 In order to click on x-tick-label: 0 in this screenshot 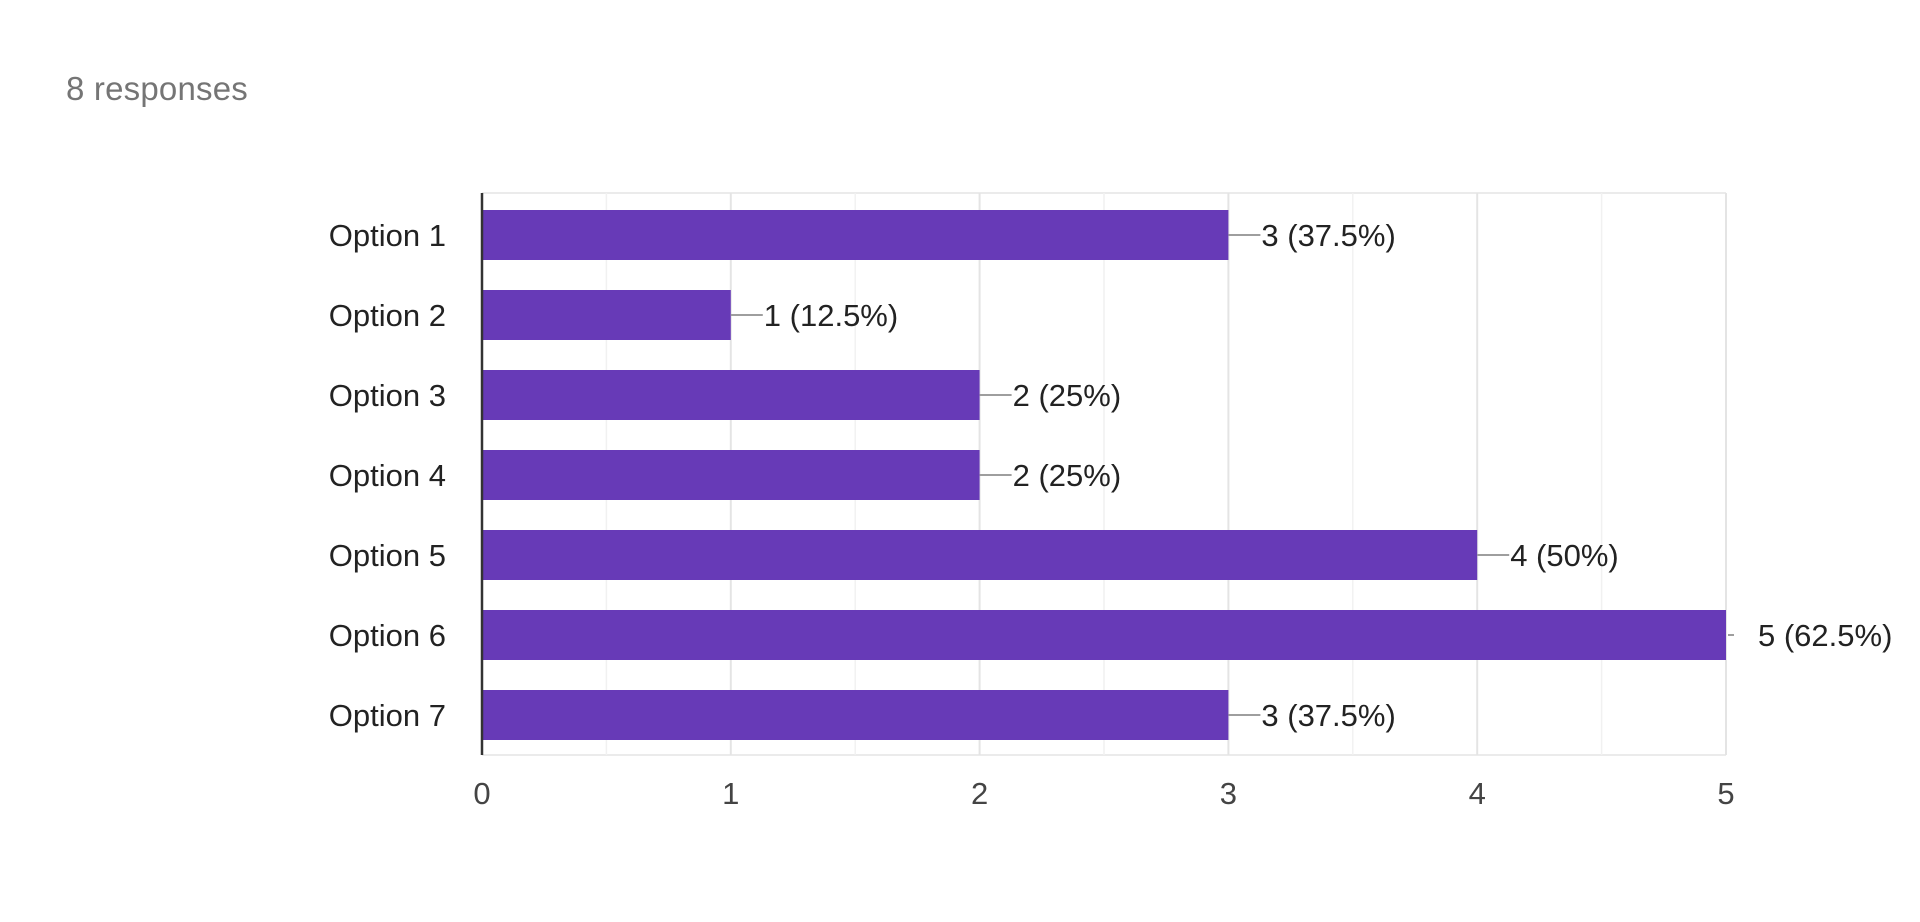, I will do `click(481, 793)`.